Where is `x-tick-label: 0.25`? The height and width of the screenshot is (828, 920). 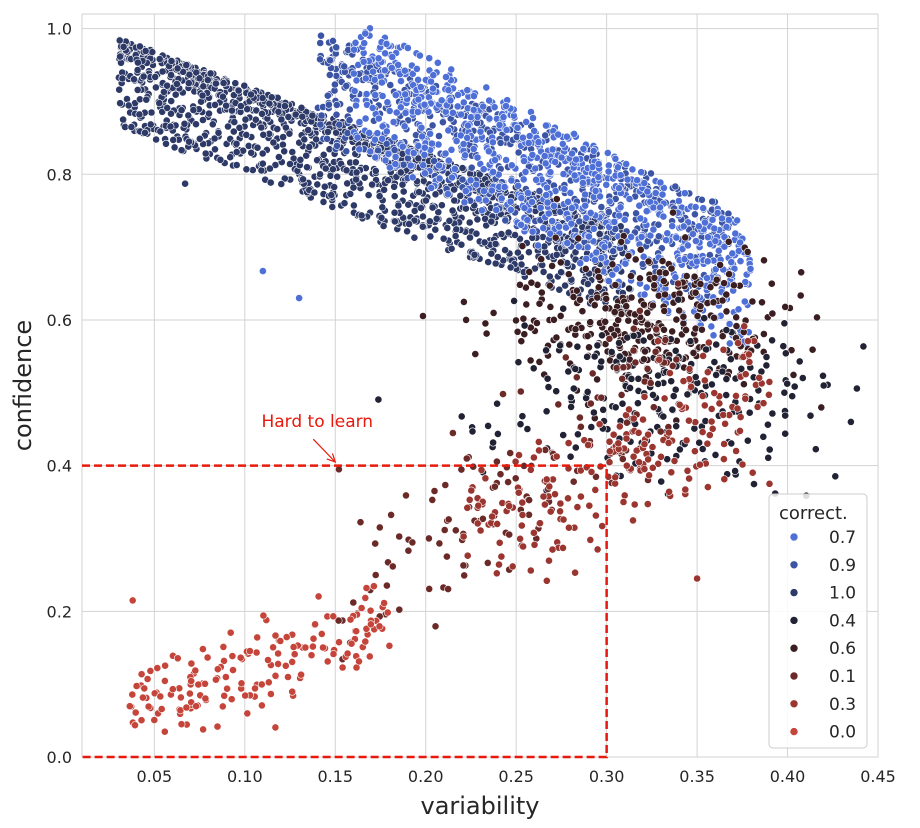 x-tick-label: 0.25 is located at coordinates (516, 776).